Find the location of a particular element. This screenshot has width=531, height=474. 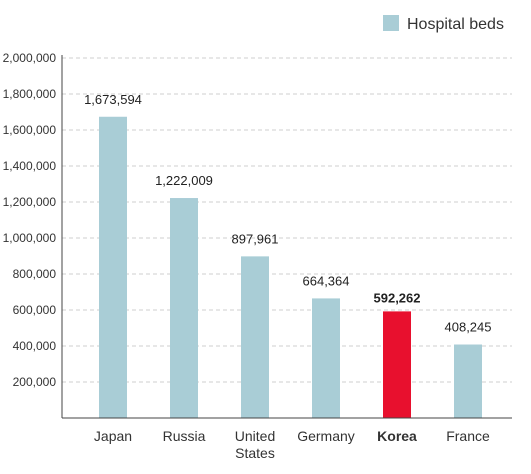

legend-swatch is located at coordinates (391, 23).